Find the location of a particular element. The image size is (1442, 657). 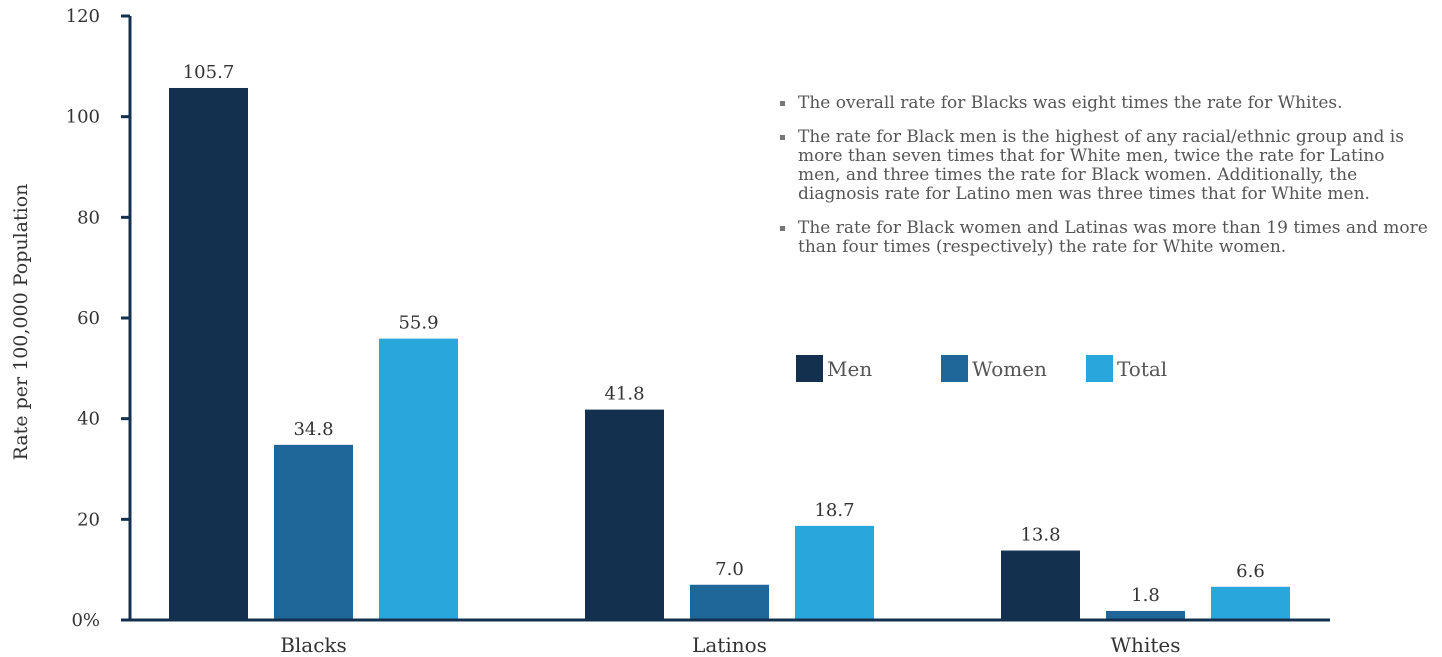

y-axis-ticks: 0% 20 40 60 80 100 120 is located at coordinates (98, 318).